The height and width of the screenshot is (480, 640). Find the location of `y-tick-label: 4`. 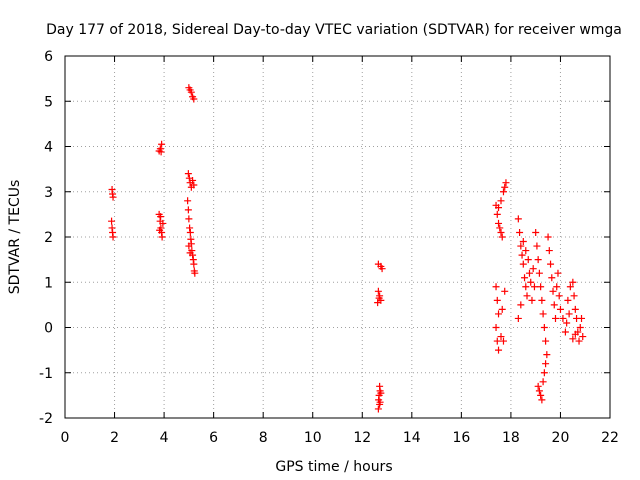

y-tick-label: 4 is located at coordinates (48, 148).